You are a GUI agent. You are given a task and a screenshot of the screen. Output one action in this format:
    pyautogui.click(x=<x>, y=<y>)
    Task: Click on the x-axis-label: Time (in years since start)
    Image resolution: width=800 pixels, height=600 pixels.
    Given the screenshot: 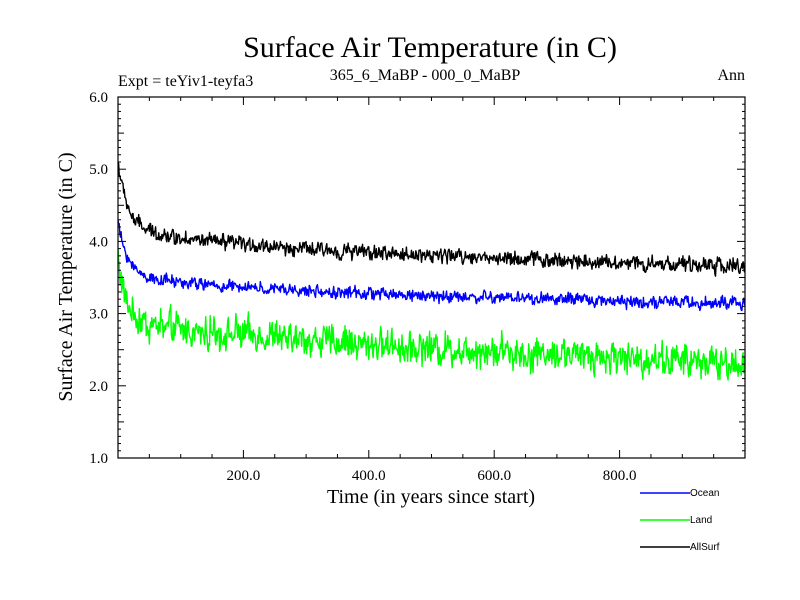 What is the action you would take?
    pyautogui.click(x=431, y=497)
    